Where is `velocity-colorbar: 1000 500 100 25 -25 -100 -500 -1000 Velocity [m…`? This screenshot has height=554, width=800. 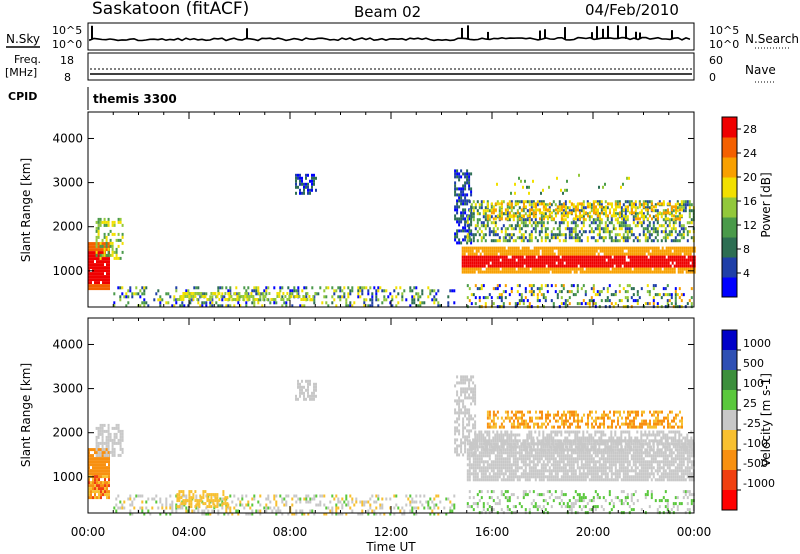
velocity-colorbar: 1000 500 100 25 -25 -100 -500 -1000 Velocity [m… is located at coordinates (748, 420).